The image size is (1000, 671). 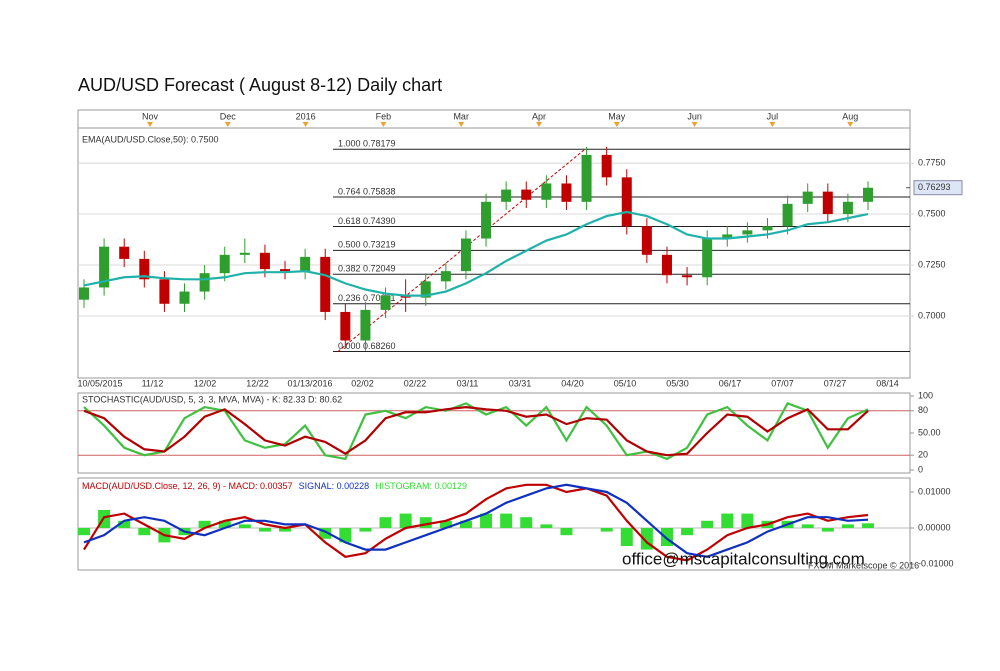 I want to click on legend-entry: EMA(AUD/USD.Close,50): 0.7500, so click(x=150, y=139).